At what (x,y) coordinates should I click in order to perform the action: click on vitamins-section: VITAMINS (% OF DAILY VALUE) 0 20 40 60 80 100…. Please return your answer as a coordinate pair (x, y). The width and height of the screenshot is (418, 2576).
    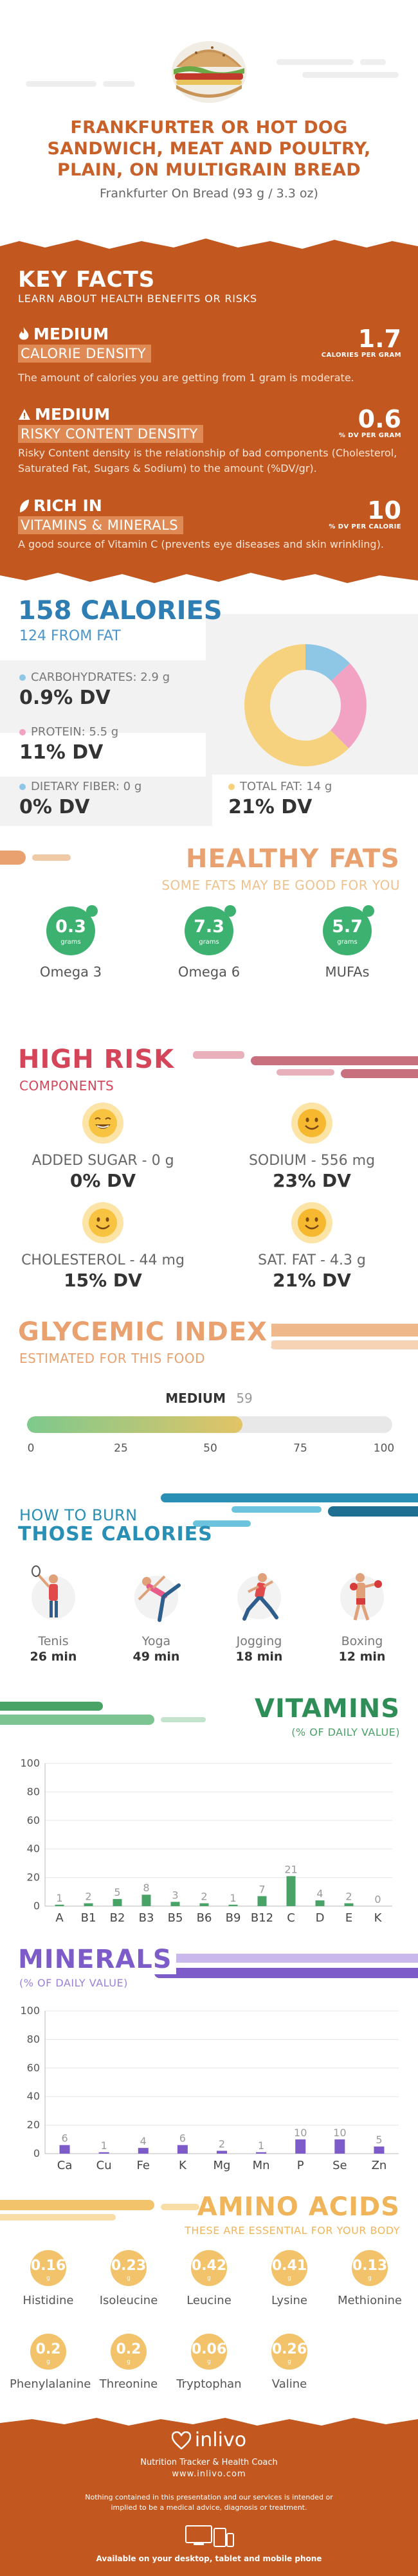
    Looking at the image, I should click on (209, 1813).